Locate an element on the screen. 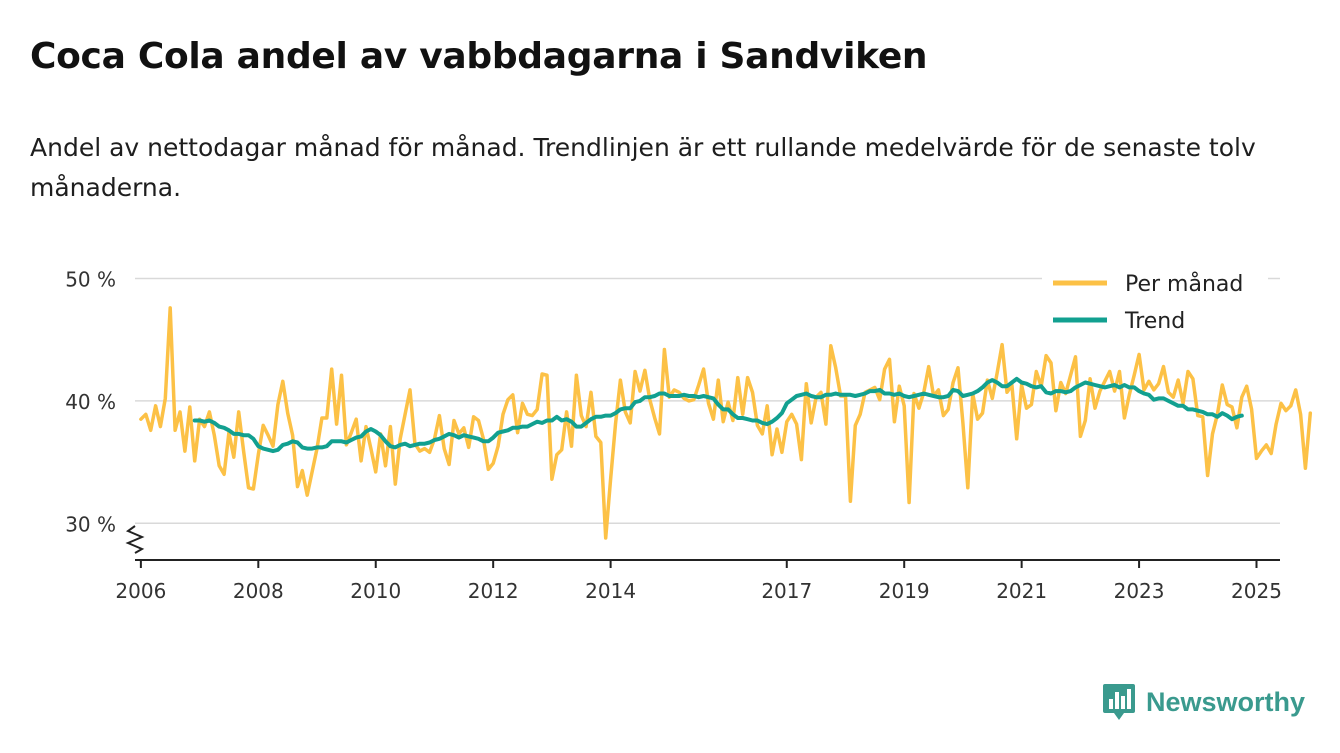 This screenshot has width=1340, height=753. x-tick-label: 2023 is located at coordinates (1139, 591).